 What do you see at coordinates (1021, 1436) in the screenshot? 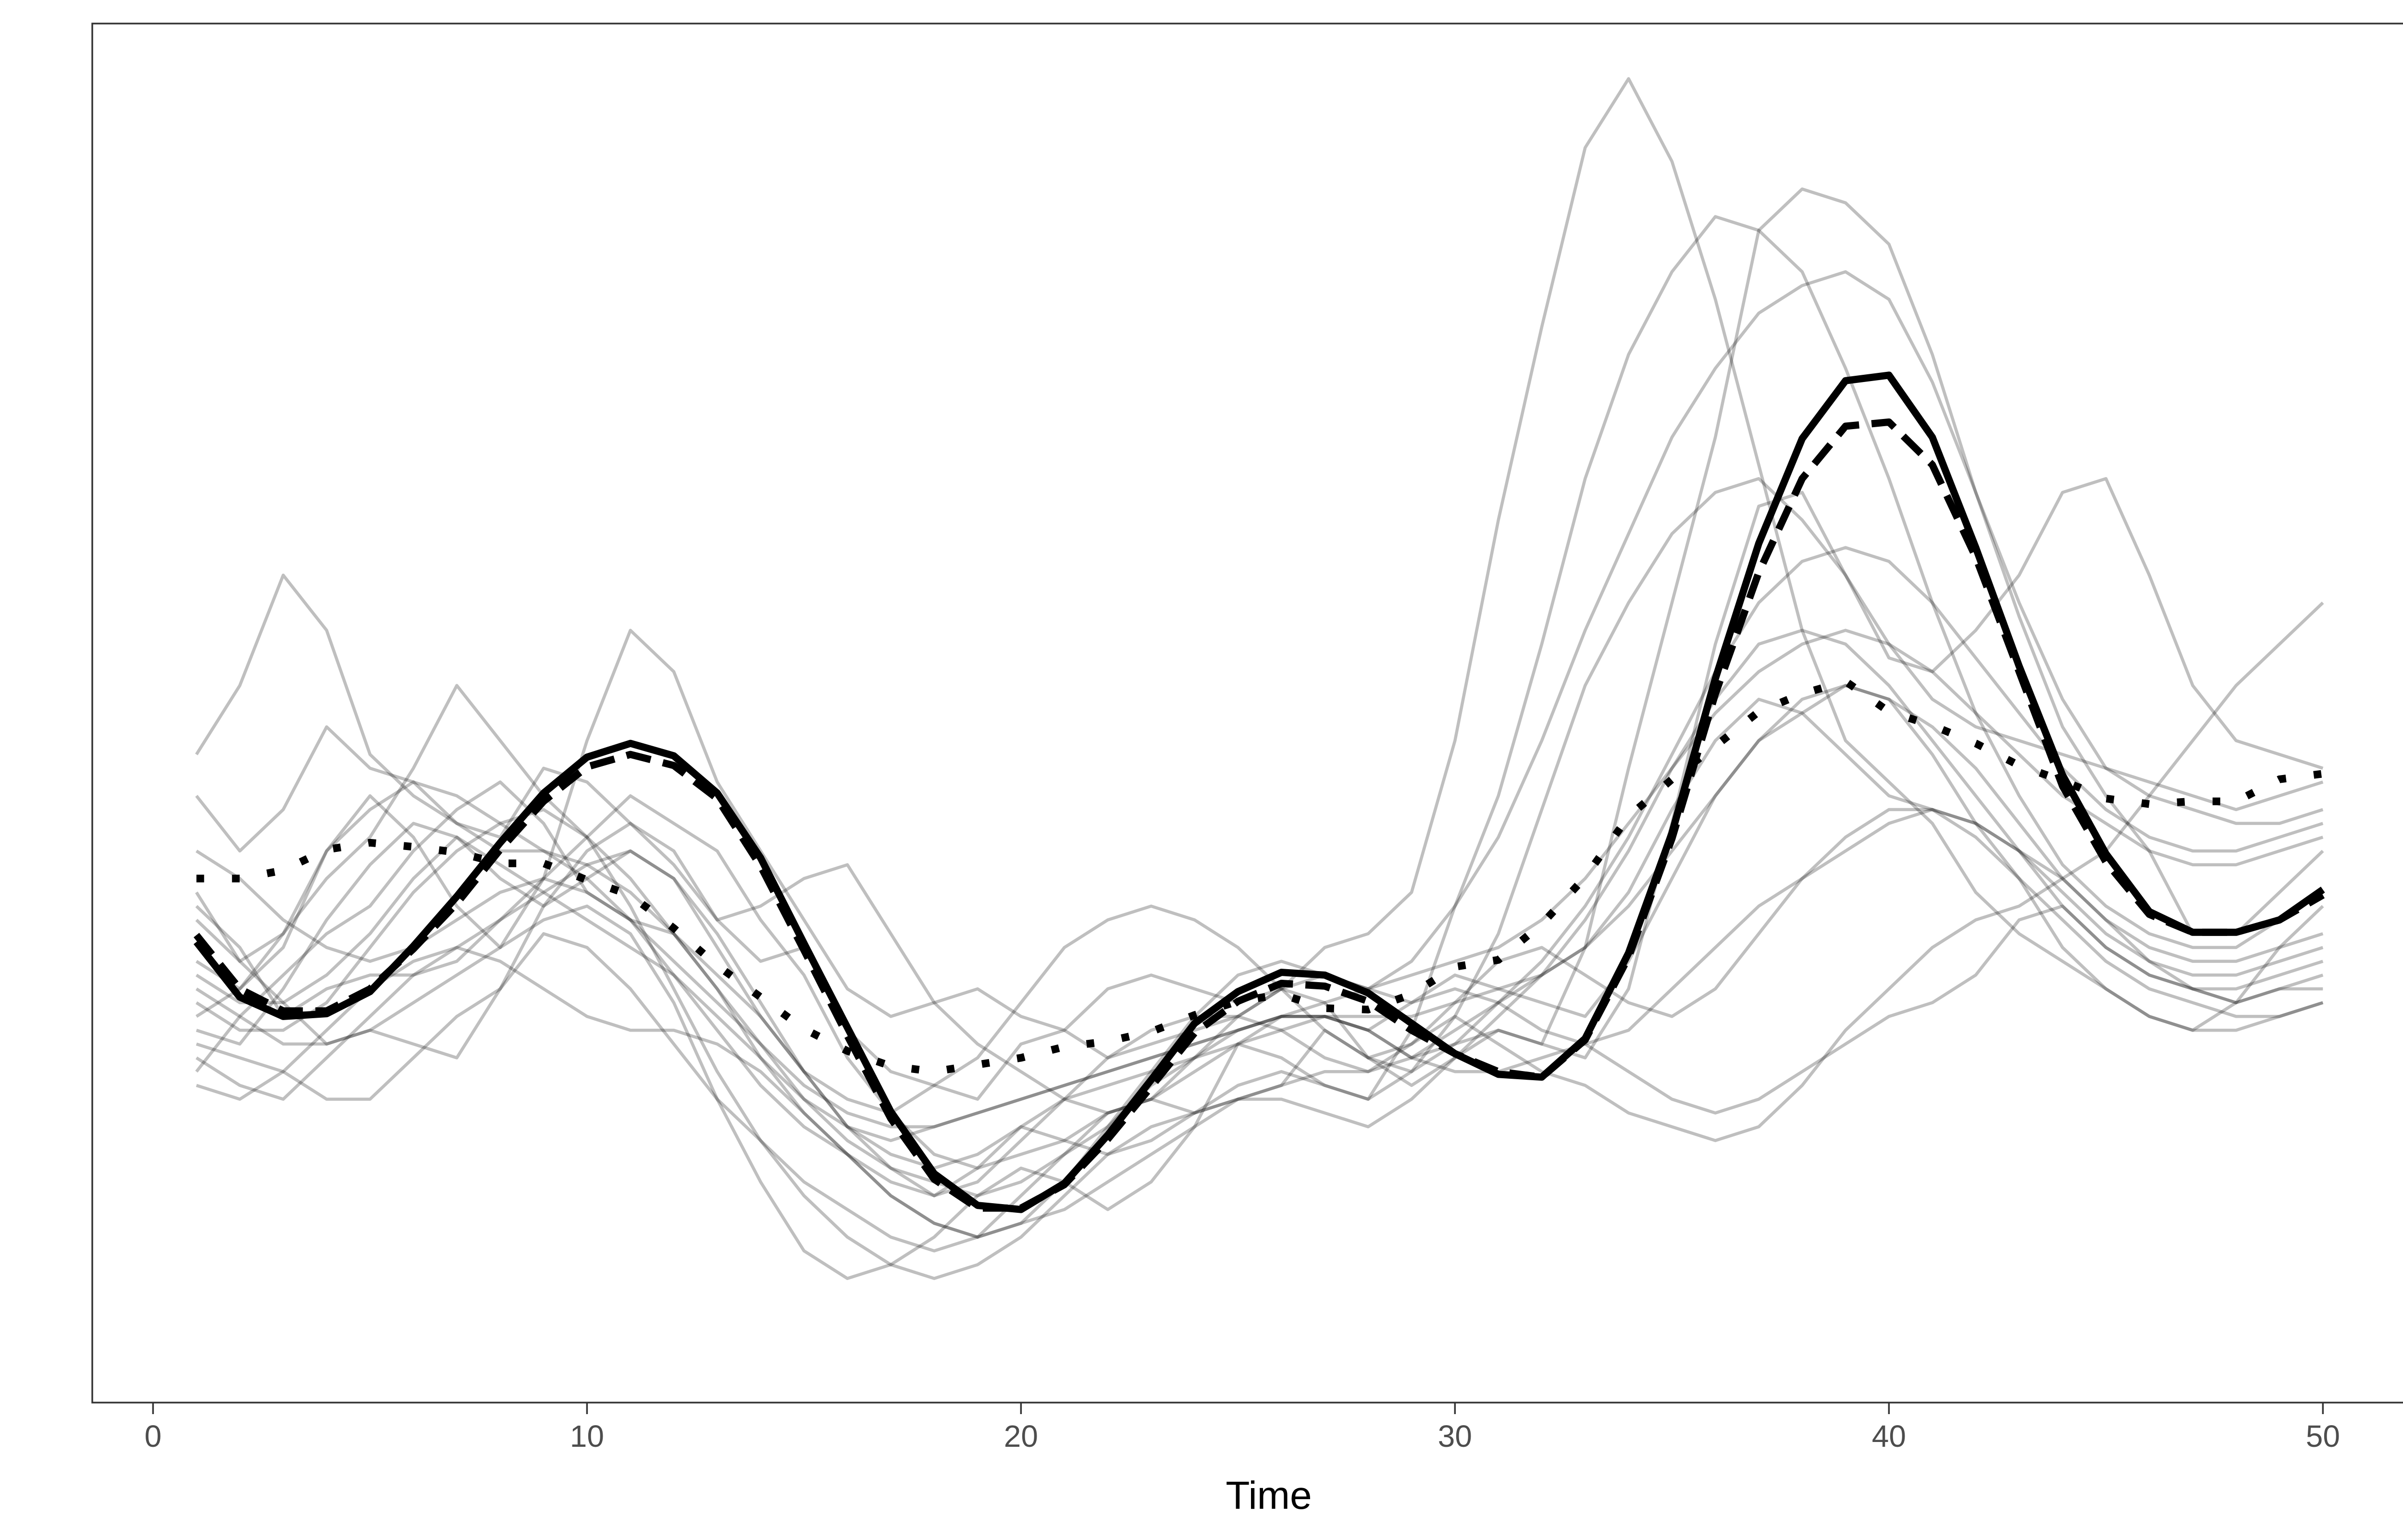
I see `x-tick-label-20: 20` at bounding box center [1021, 1436].